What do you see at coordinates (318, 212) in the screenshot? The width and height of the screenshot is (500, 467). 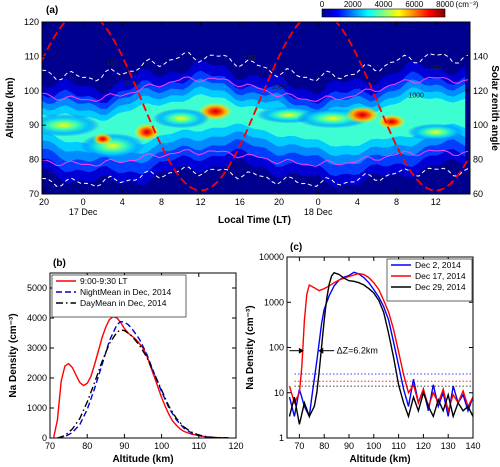 I see `date-label: 18 Dec` at bounding box center [318, 212].